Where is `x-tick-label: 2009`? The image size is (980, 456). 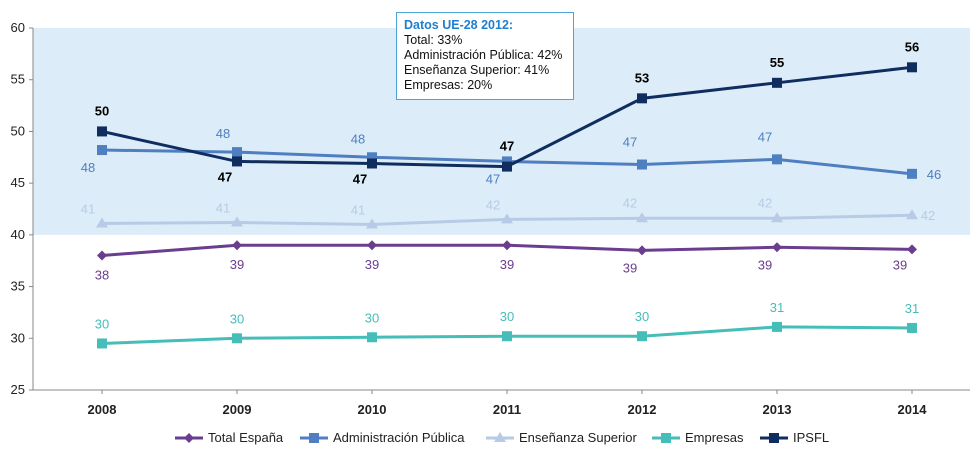
x-tick-label: 2009 is located at coordinates (237, 409).